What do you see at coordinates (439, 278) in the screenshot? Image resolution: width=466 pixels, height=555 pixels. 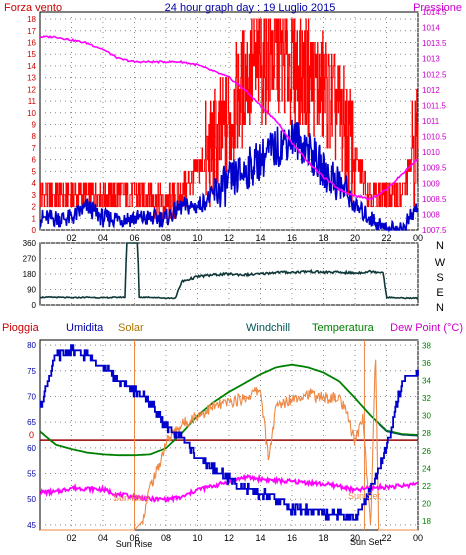 I see `compass-label: S` at bounding box center [439, 278].